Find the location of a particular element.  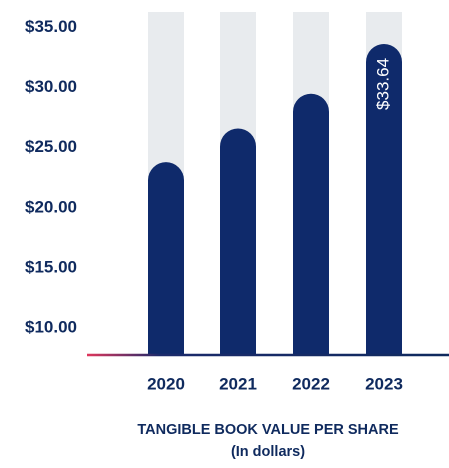

x-axis is located at coordinates (268, 355).